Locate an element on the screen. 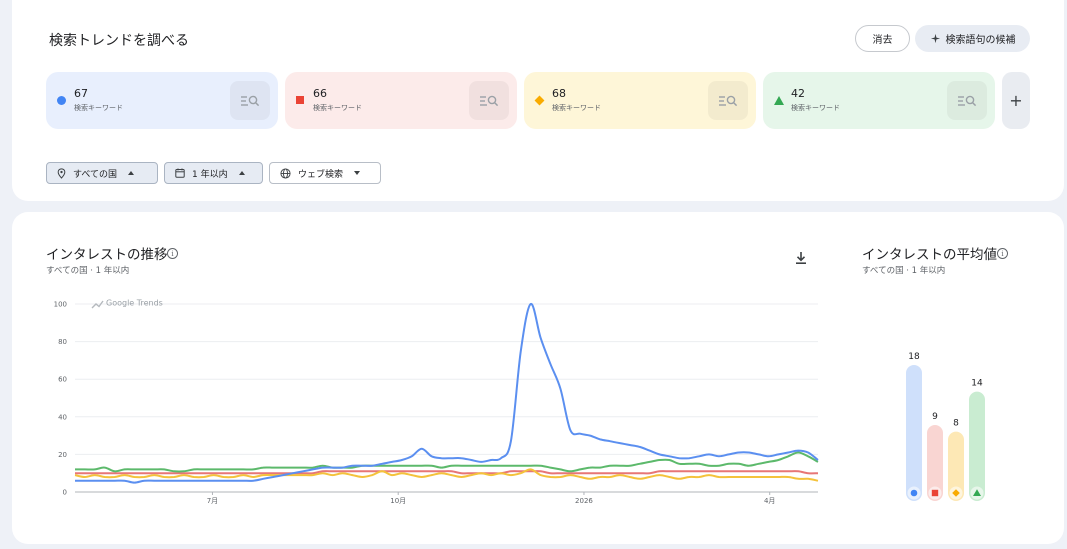 This screenshot has width=1067, height=549. interest-over-time-title: インタレストの推移 is located at coordinates (107, 255).